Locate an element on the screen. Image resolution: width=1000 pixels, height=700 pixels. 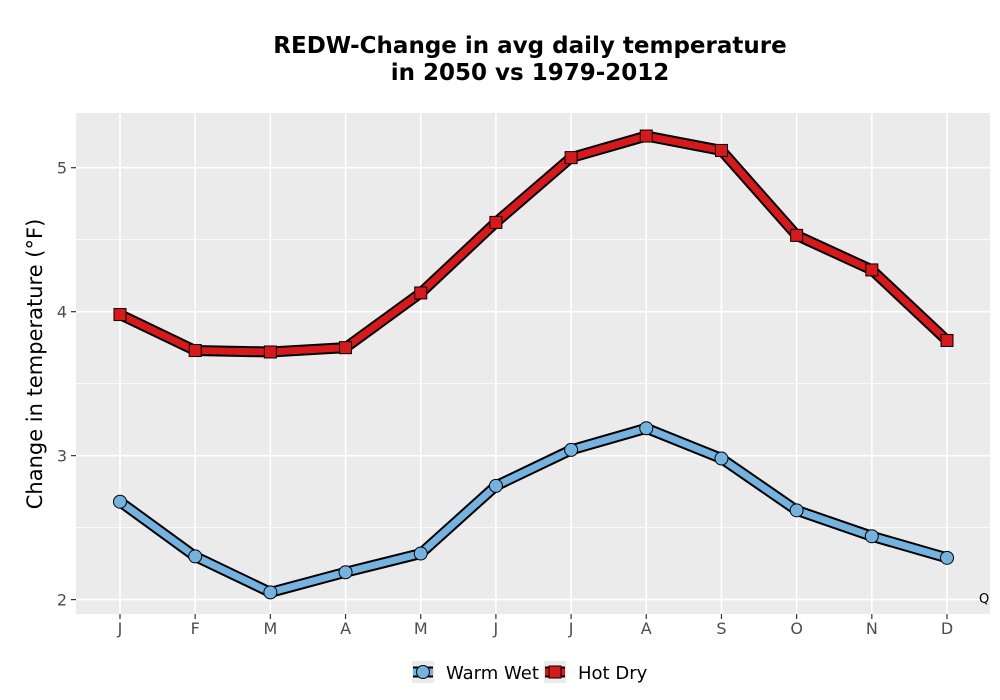
legend: Warm Wet Hot Dry is located at coordinates (530, 672).